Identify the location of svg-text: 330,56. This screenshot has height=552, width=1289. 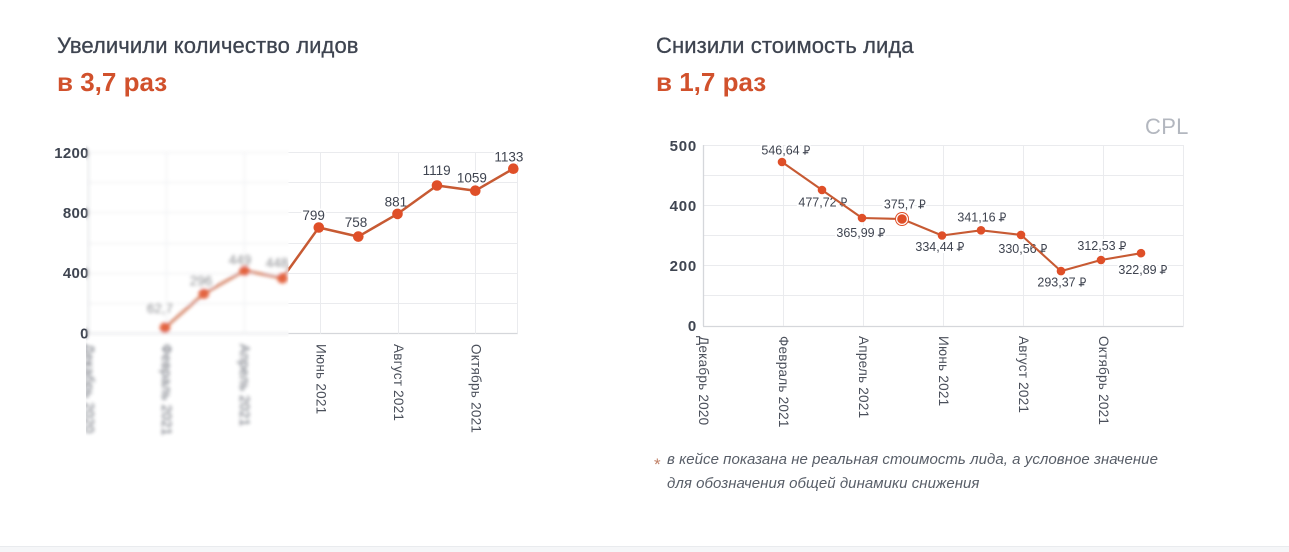
(1017, 249).